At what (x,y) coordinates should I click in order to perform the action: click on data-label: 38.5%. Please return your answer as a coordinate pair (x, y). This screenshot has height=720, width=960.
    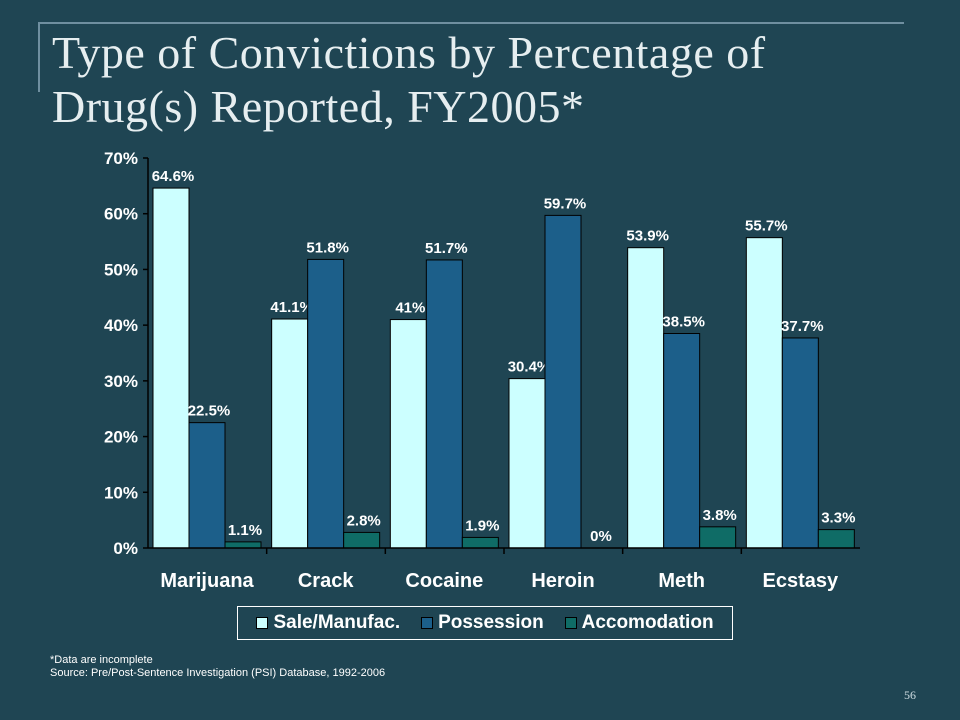
    Looking at the image, I should click on (683, 322).